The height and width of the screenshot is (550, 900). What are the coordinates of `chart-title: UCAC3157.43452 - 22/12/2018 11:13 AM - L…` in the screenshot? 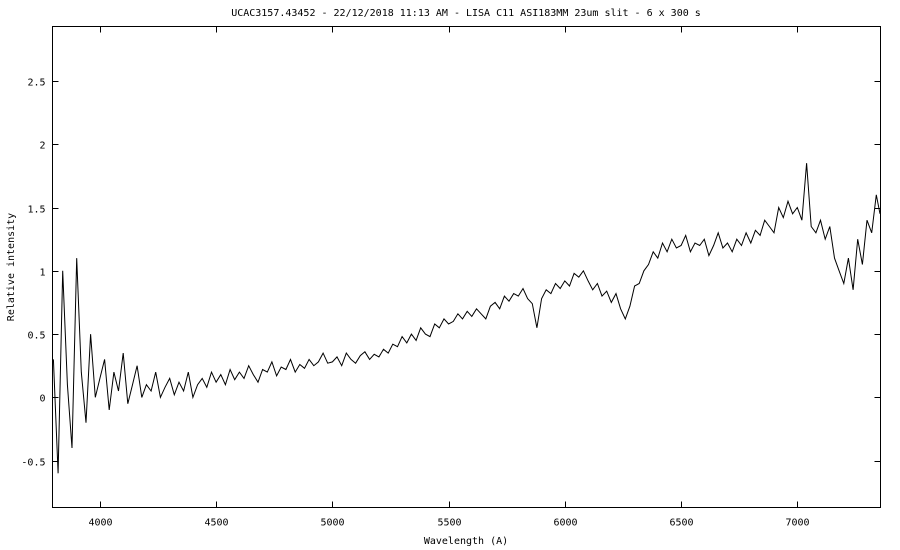 It's located at (466, 13).